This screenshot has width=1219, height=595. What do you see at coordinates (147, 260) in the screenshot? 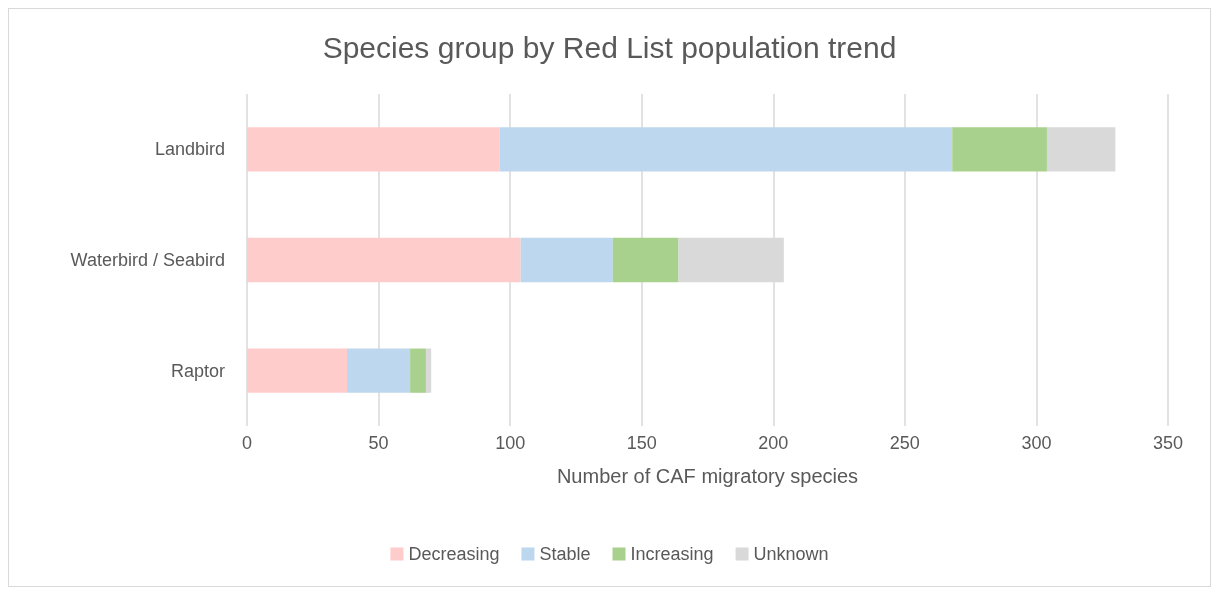
I see `y-tick-label: Waterbird / Seabird` at bounding box center [147, 260].